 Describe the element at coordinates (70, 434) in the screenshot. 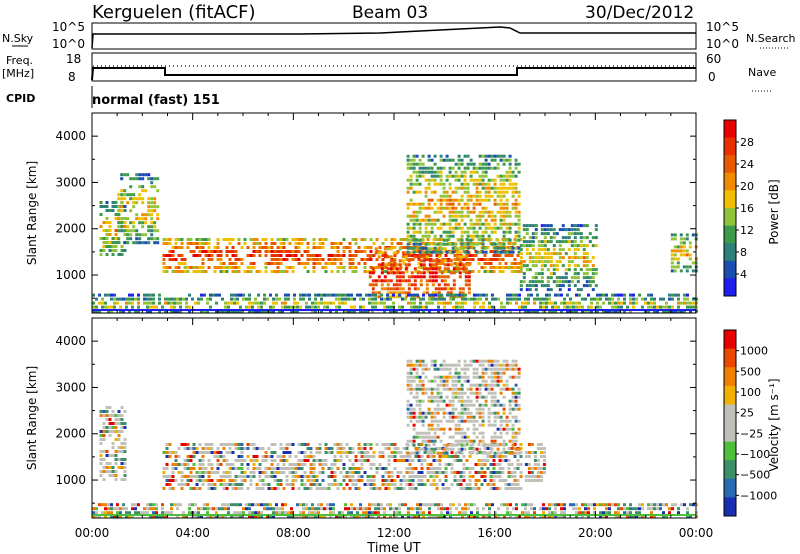

I see `y-tick-label: 2000` at that location.